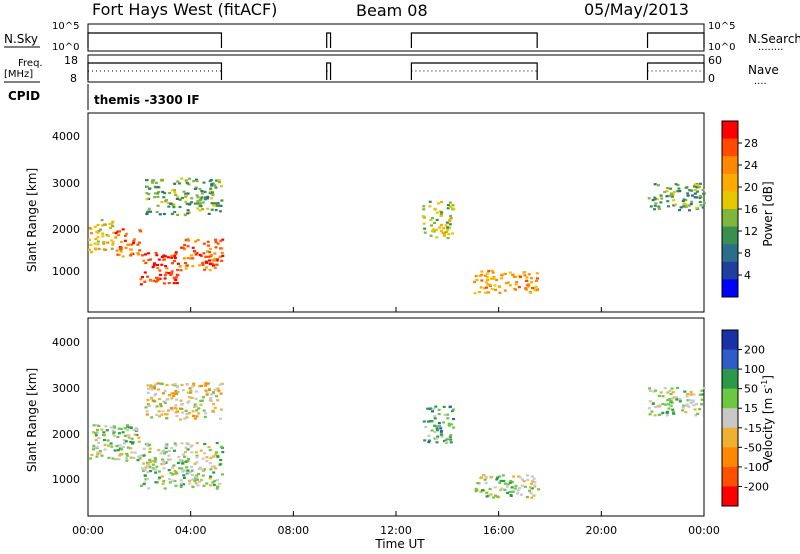 The height and width of the screenshot is (554, 800). I want to click on nave-tick-bottom: 0, so click(711, 78).